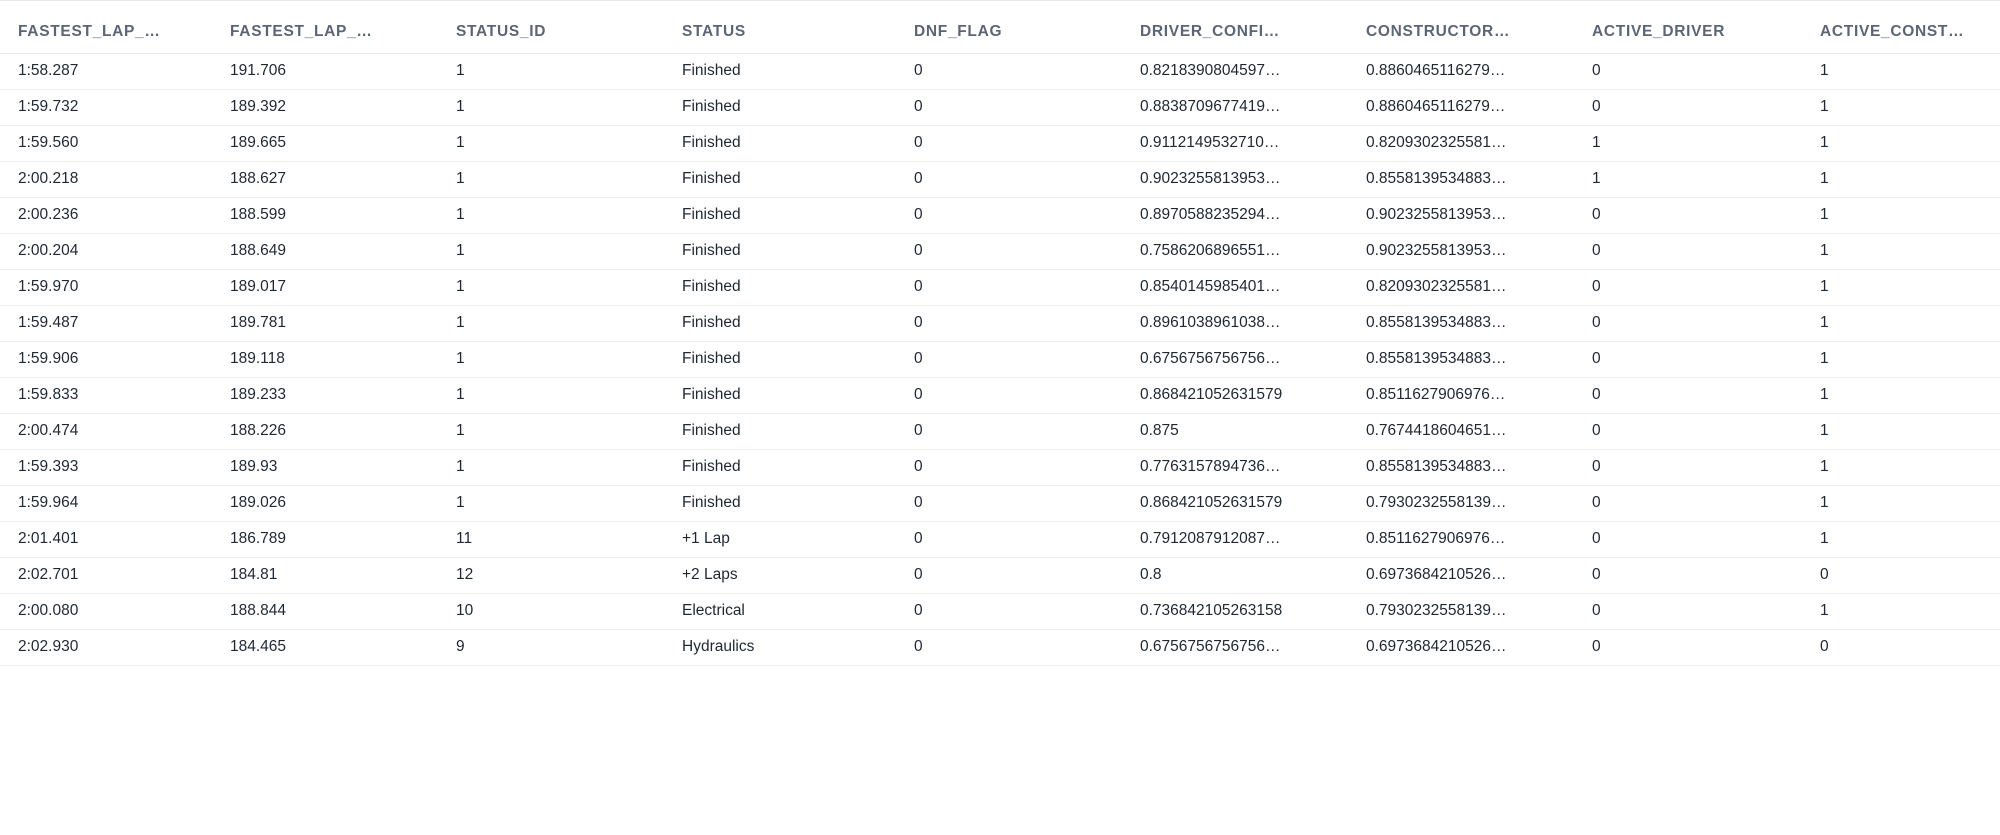  I want to click on cell-fastest_lap_speed: 189.017, so click(343, 287).